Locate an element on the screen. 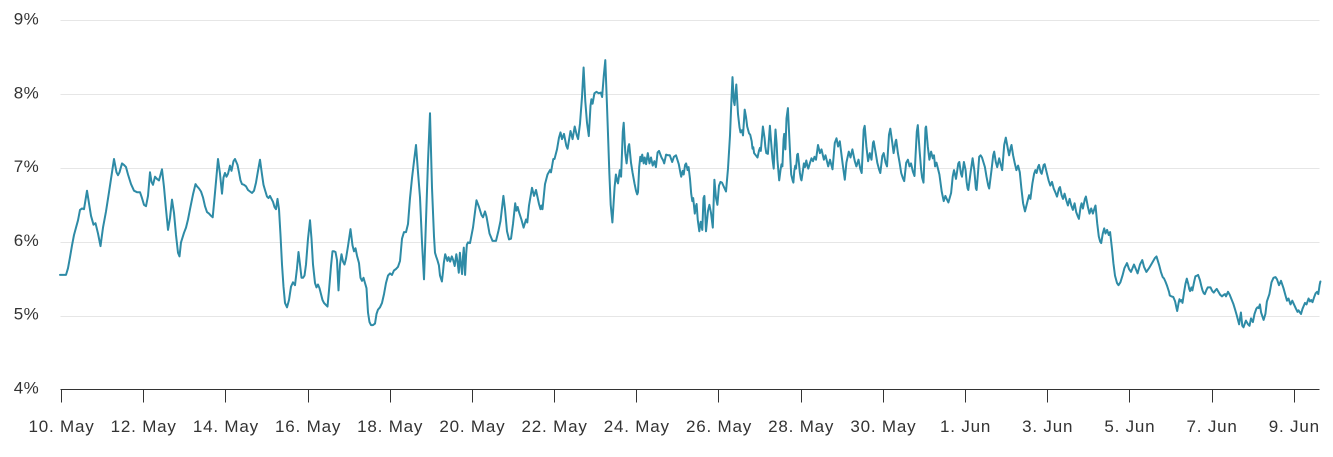 This screenshot has height=457, width=1333. svg-text: 30. May is located at coordinates (883, 426).